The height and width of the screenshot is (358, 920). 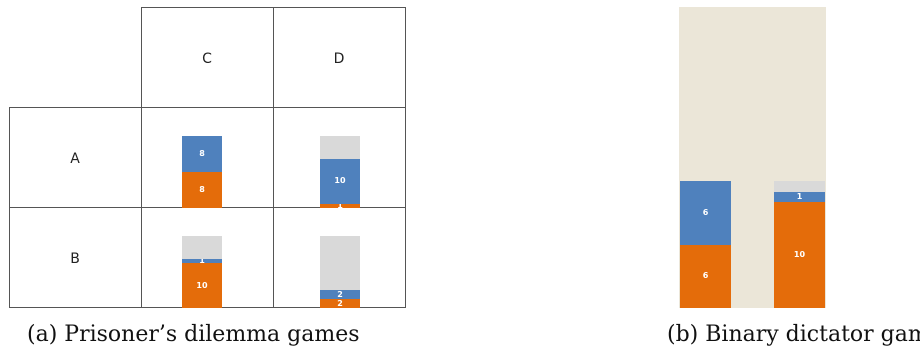 I want to click on dictator-bar-2-blue-label: 1, so click(x=799, y=196).